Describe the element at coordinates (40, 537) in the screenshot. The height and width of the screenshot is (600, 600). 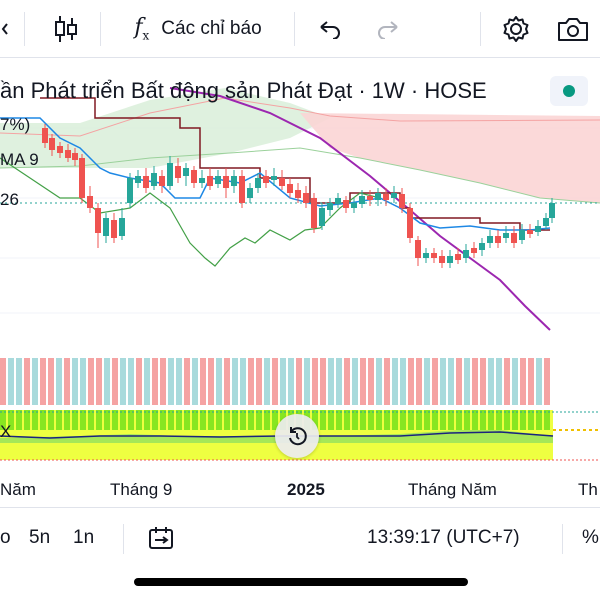
I see `range-5d-button: 5n` at that location.